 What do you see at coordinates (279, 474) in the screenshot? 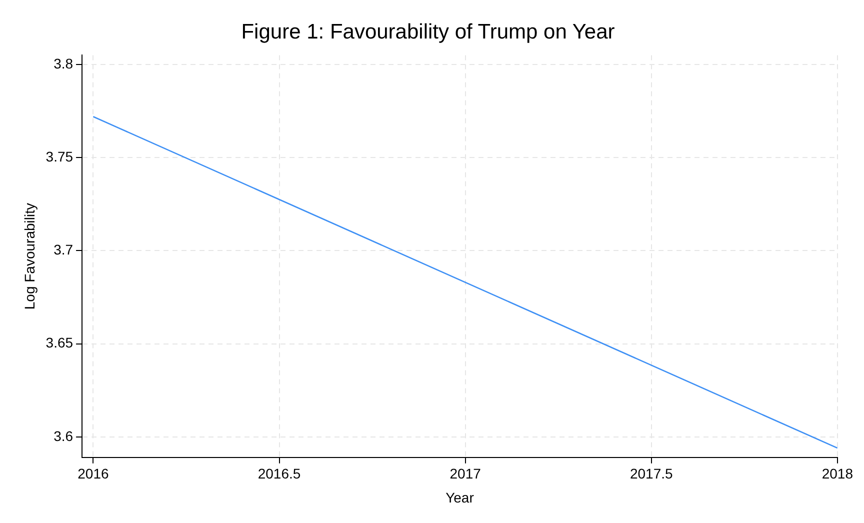
I see `x-tick-label: 2016.5` at bounding box center [279, 474].